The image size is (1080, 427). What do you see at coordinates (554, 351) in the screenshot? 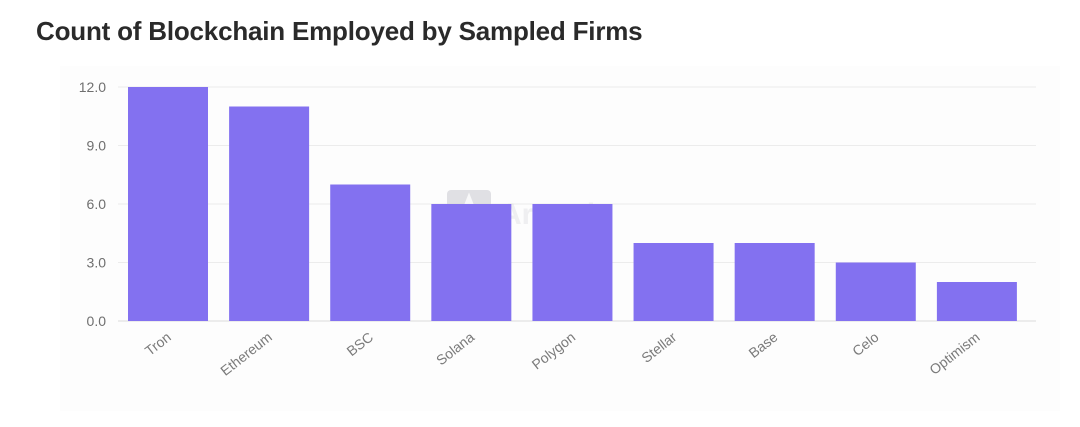
I see `x-tick-label: Polygon` at bounding box center [554, 351].